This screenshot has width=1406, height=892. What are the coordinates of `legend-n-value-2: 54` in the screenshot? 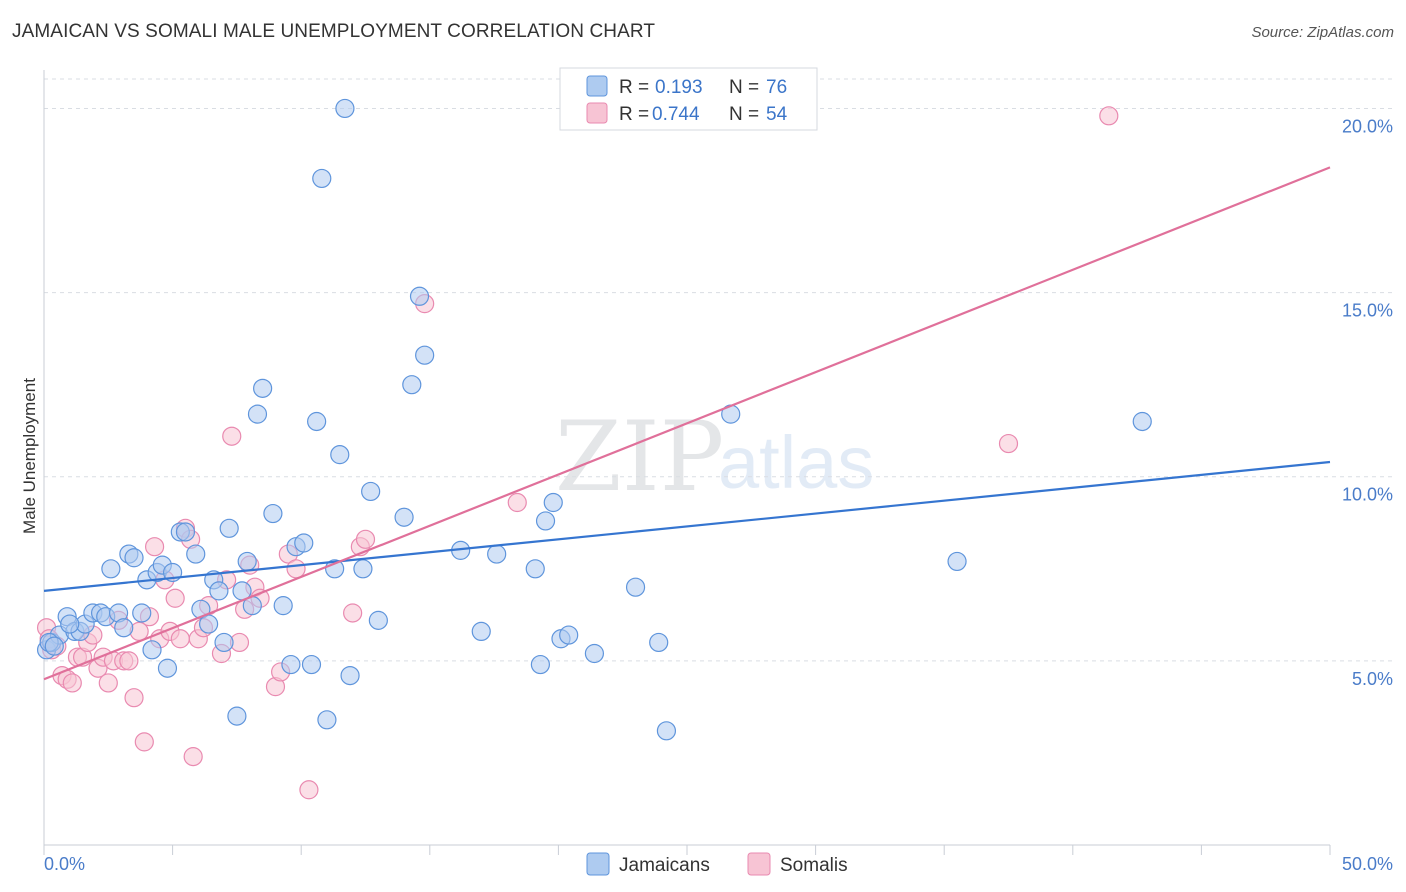 It's located at (777, 114).